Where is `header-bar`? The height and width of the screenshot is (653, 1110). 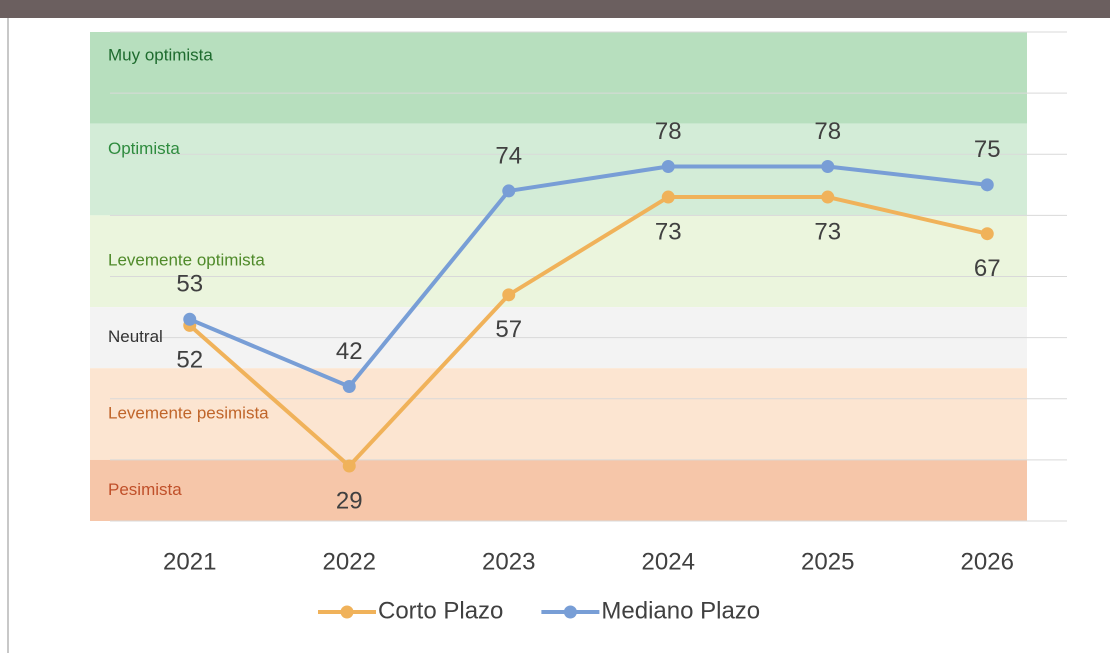
header-bar is located at coordinates (555, 9).